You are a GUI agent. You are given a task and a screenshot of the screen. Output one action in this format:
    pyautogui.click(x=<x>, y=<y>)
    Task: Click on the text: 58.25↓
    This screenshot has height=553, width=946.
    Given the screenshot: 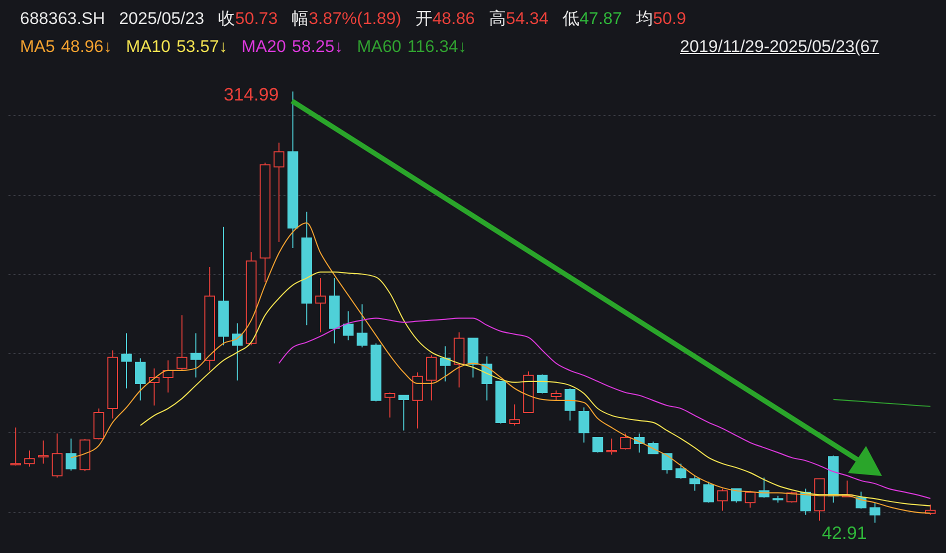 What is the action you would take?
    pyautogui.click(x=317, y=46)
    